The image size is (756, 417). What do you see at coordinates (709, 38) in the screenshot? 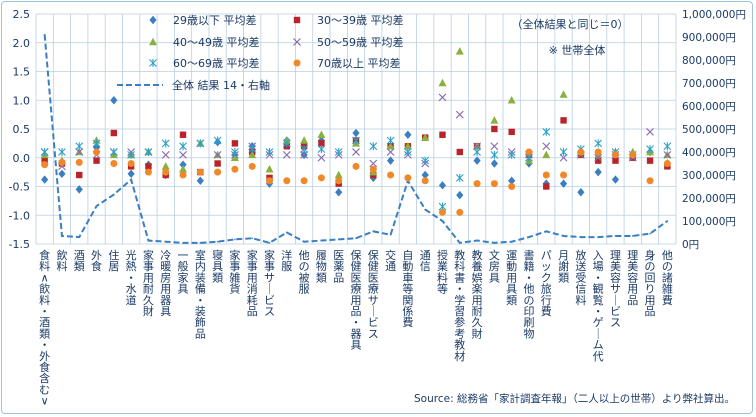
I see `right-tick-label: 900,000円` at bounding box center [709, 38].